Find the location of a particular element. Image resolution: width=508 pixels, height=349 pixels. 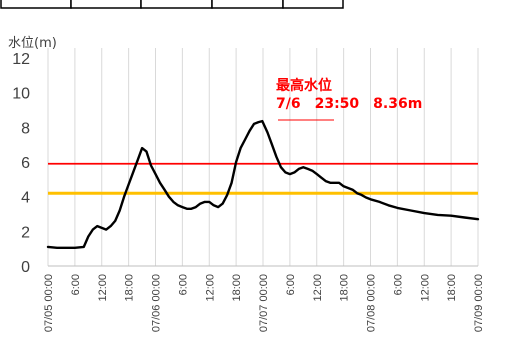

threshold-lines is located at coordinates (263, 178).